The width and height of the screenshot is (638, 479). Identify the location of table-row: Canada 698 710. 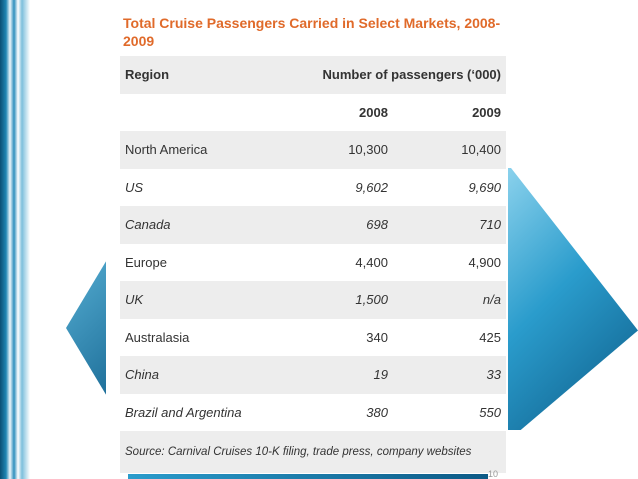
(313, 225).